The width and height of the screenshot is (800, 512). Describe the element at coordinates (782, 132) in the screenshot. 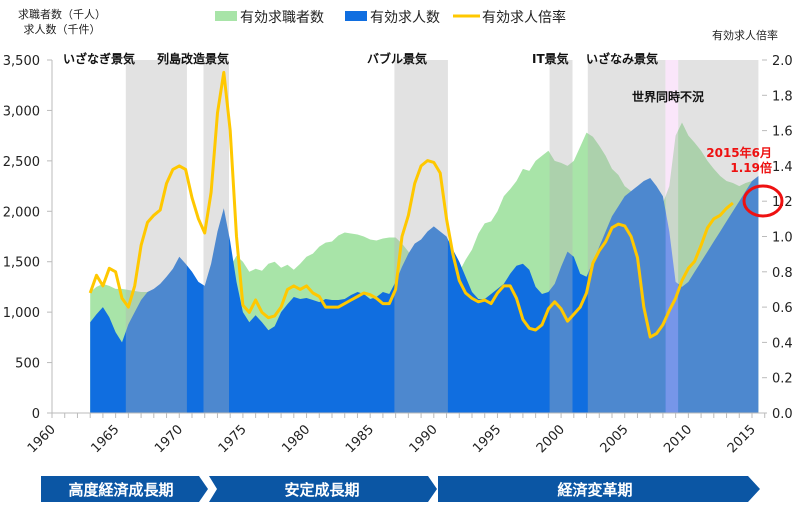

I see `right-tick-label: 1.6` at that location.